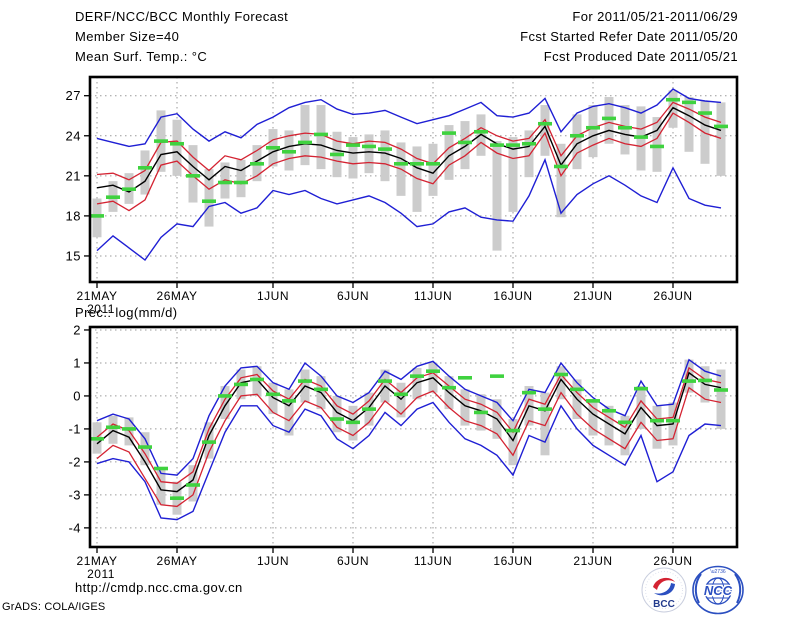 The width and height of the screenshot is (800, 618). I want to click on bcc-logo-label: BCC, so click(664, 604).